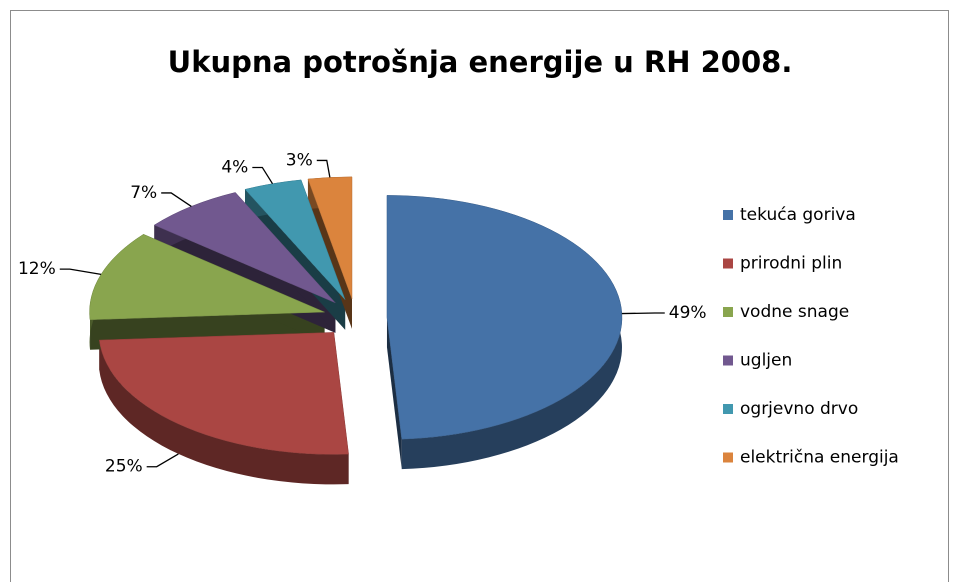 The image size is (959, 582). What do you see at coordinates (299, 160) in the screenshot?
I see `data-label: 3%` at bounding box center [299, 160].